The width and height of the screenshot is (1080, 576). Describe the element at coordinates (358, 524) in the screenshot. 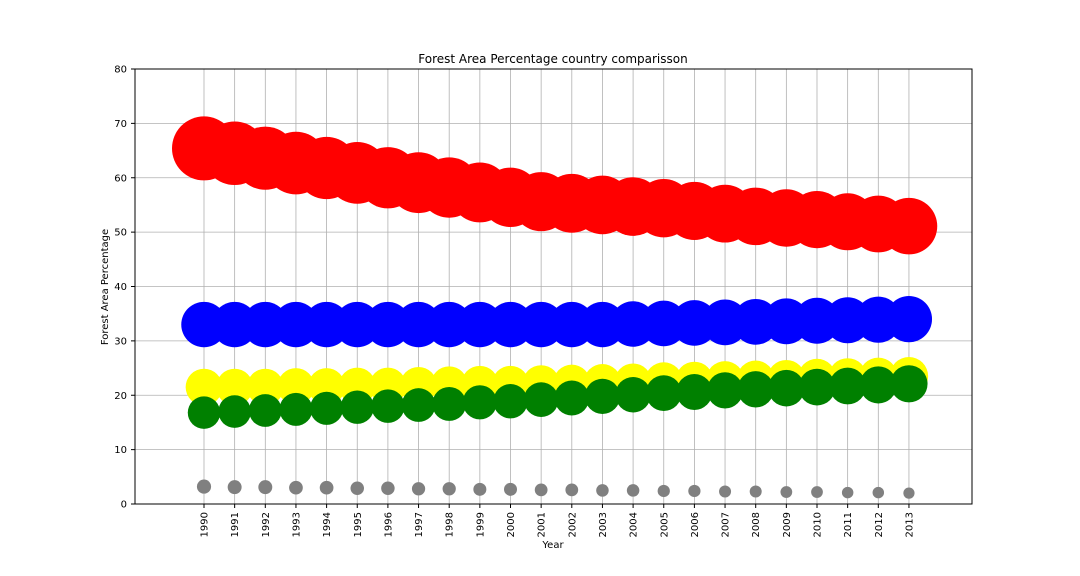

I see `x-tick-label: 1995` at that location.